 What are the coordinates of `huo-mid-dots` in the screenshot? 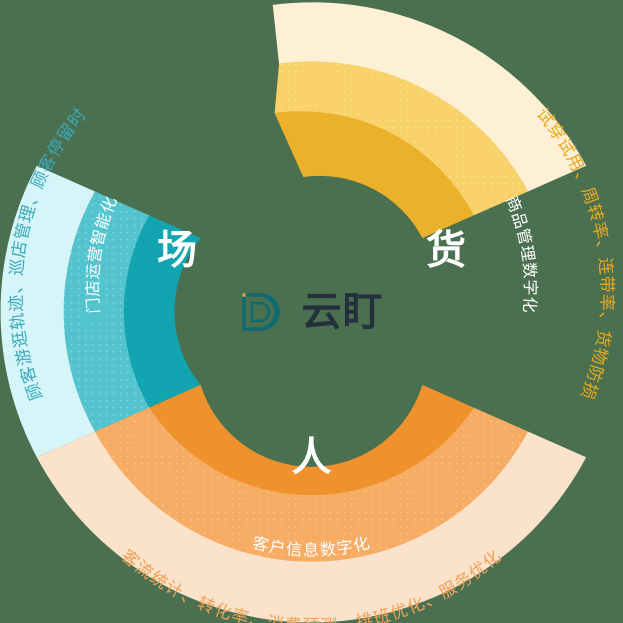 It's located at (401, 138).